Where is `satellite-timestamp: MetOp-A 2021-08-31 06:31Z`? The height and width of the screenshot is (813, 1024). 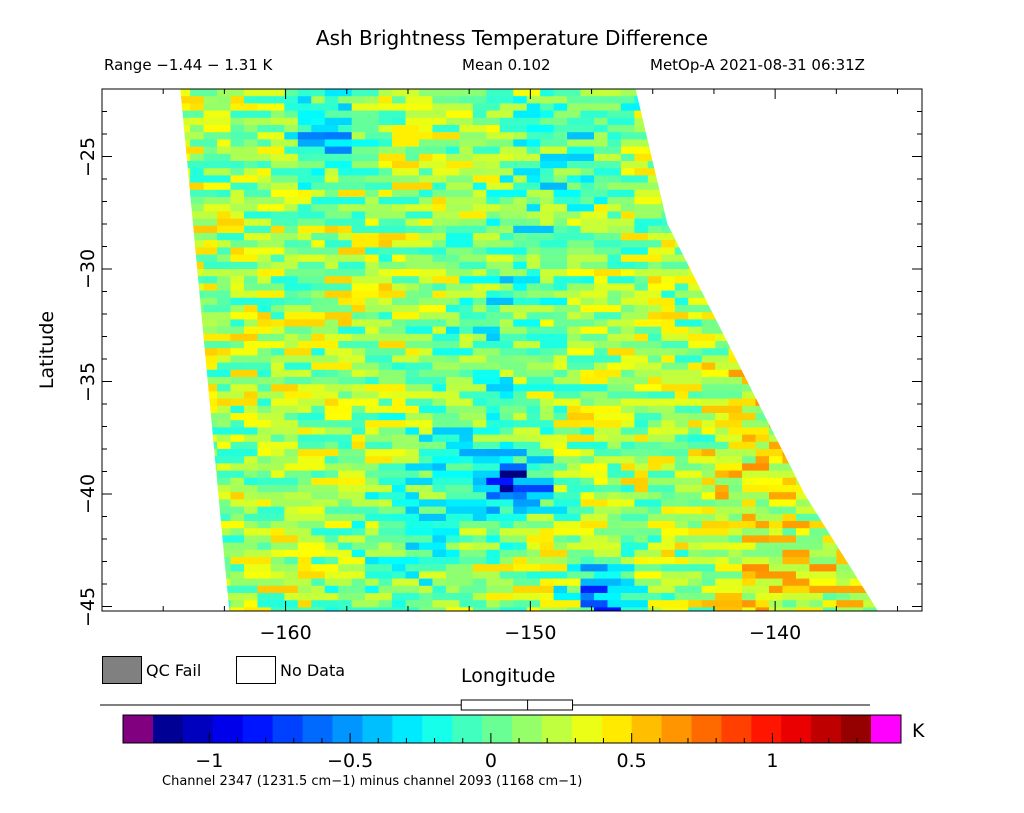
satellite-timestamp: MetOp-A 2021-08-31 06:31Z is located at coordinates (757, 65).